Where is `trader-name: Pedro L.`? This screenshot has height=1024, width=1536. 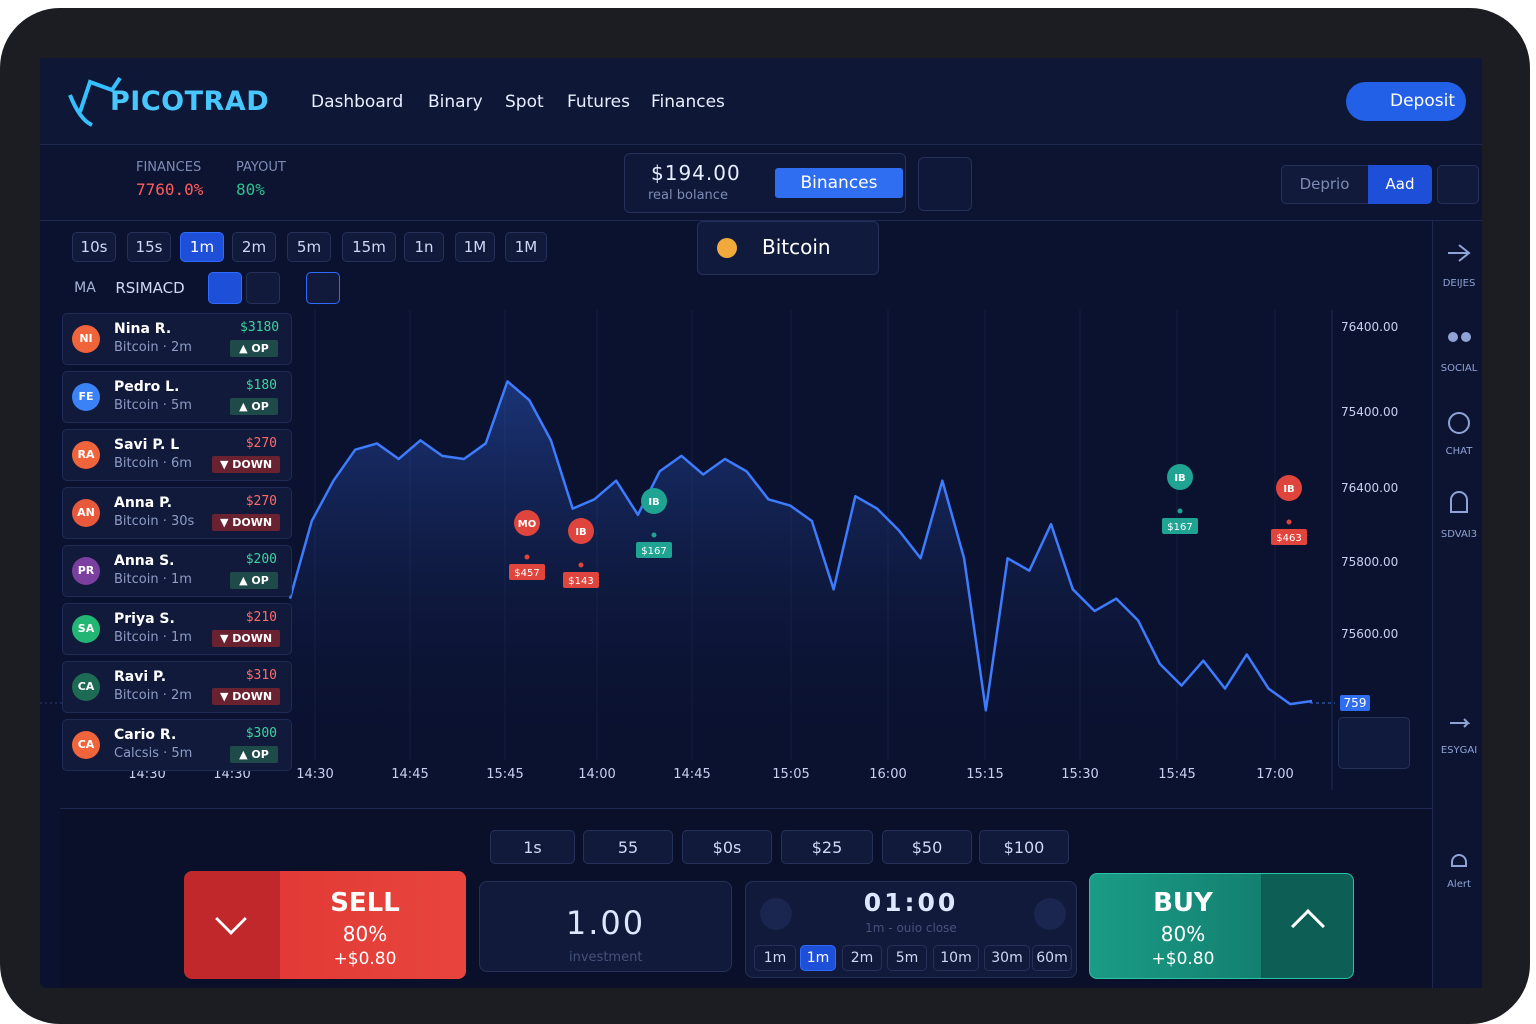 trader-name: Pedro L. is located at coordinates (147, 387).